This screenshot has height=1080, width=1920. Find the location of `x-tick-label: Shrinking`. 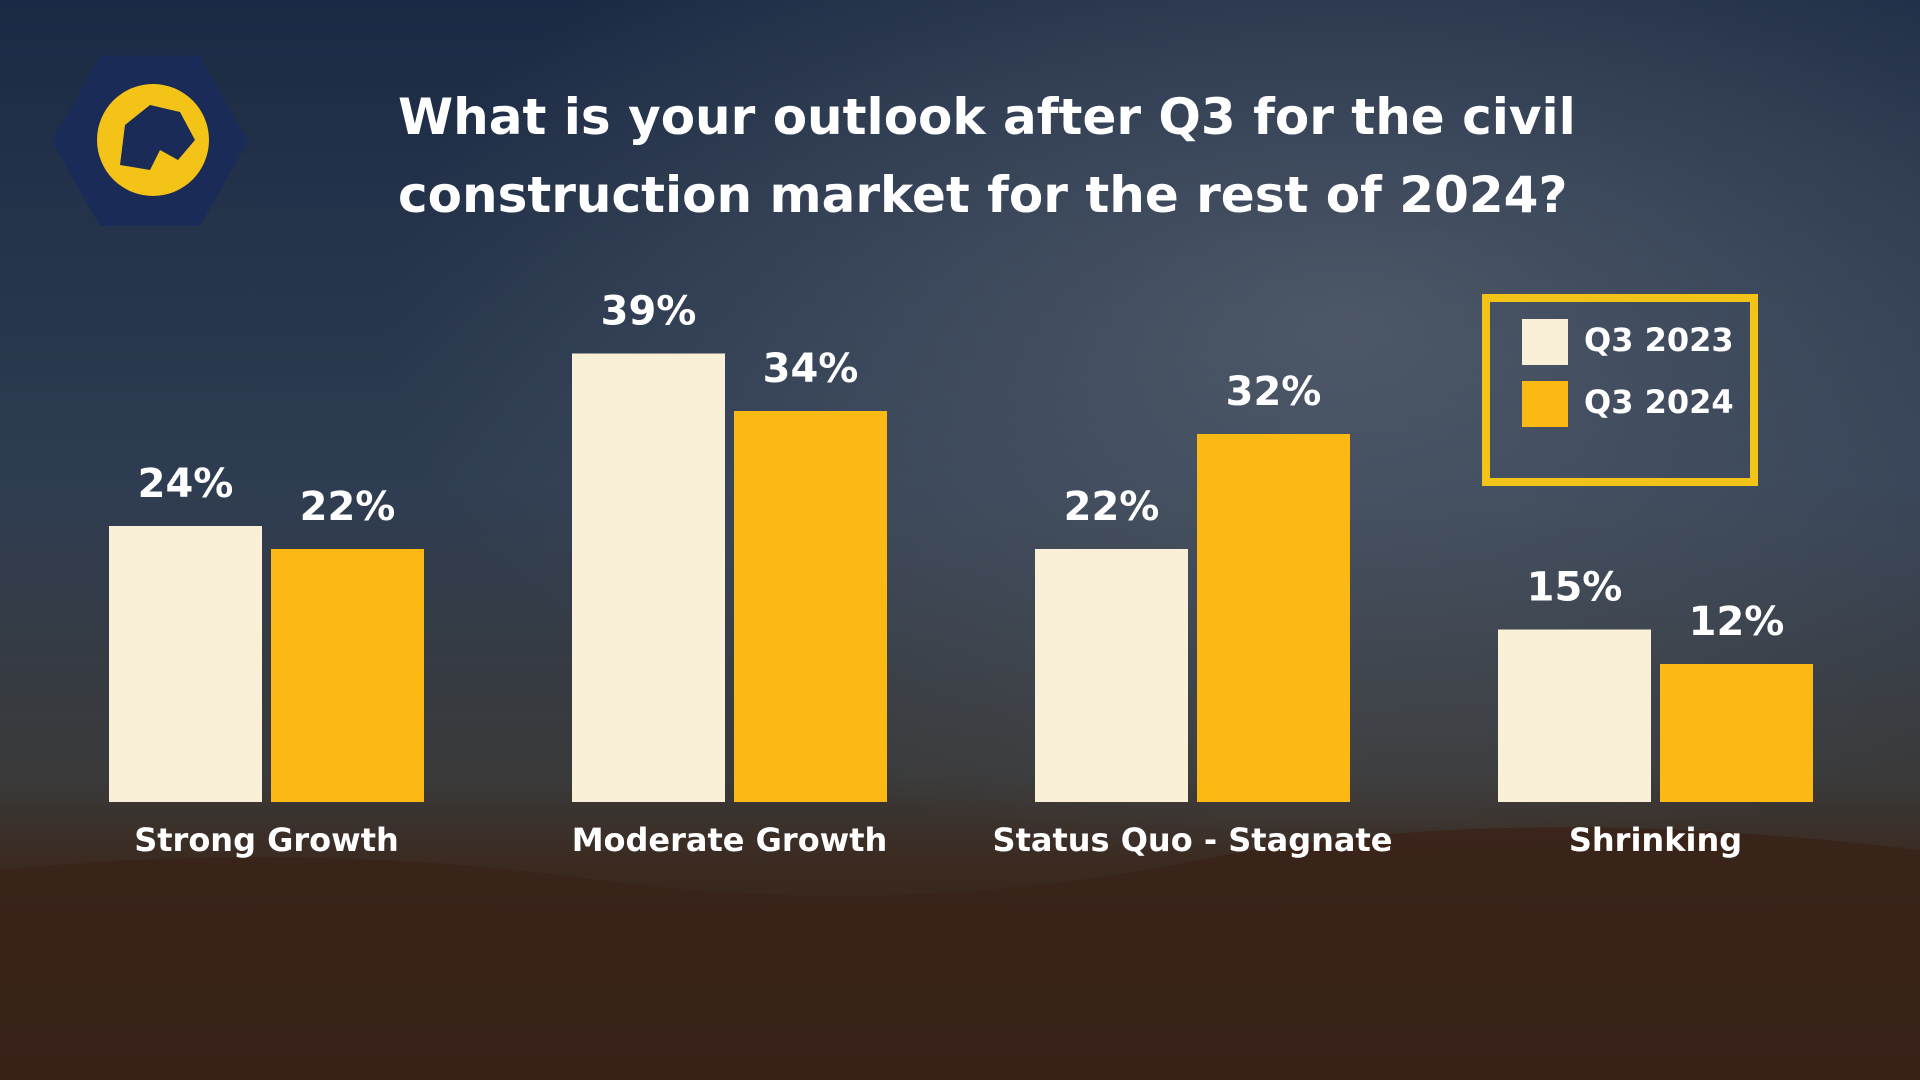

x-tick-label: Shrinking is located at coordinates (1655, 840).